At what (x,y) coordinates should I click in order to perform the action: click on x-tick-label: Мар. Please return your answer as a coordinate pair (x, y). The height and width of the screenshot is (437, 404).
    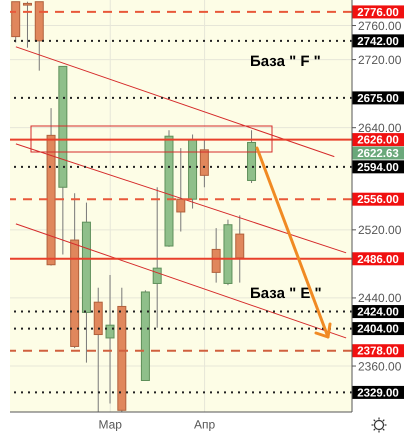
    Looking at the image, I should click on (110, 425).